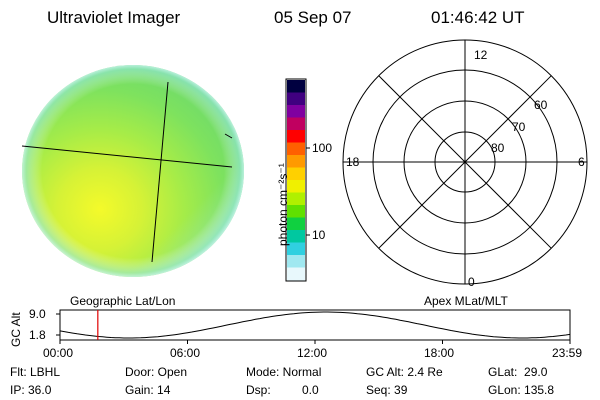 The width and height of the screenshot is (600, 400). Describe the element at coordinates (185, 353) in the screenshot. I see `altitude-xtick-label-0600: 06:00` at that location.